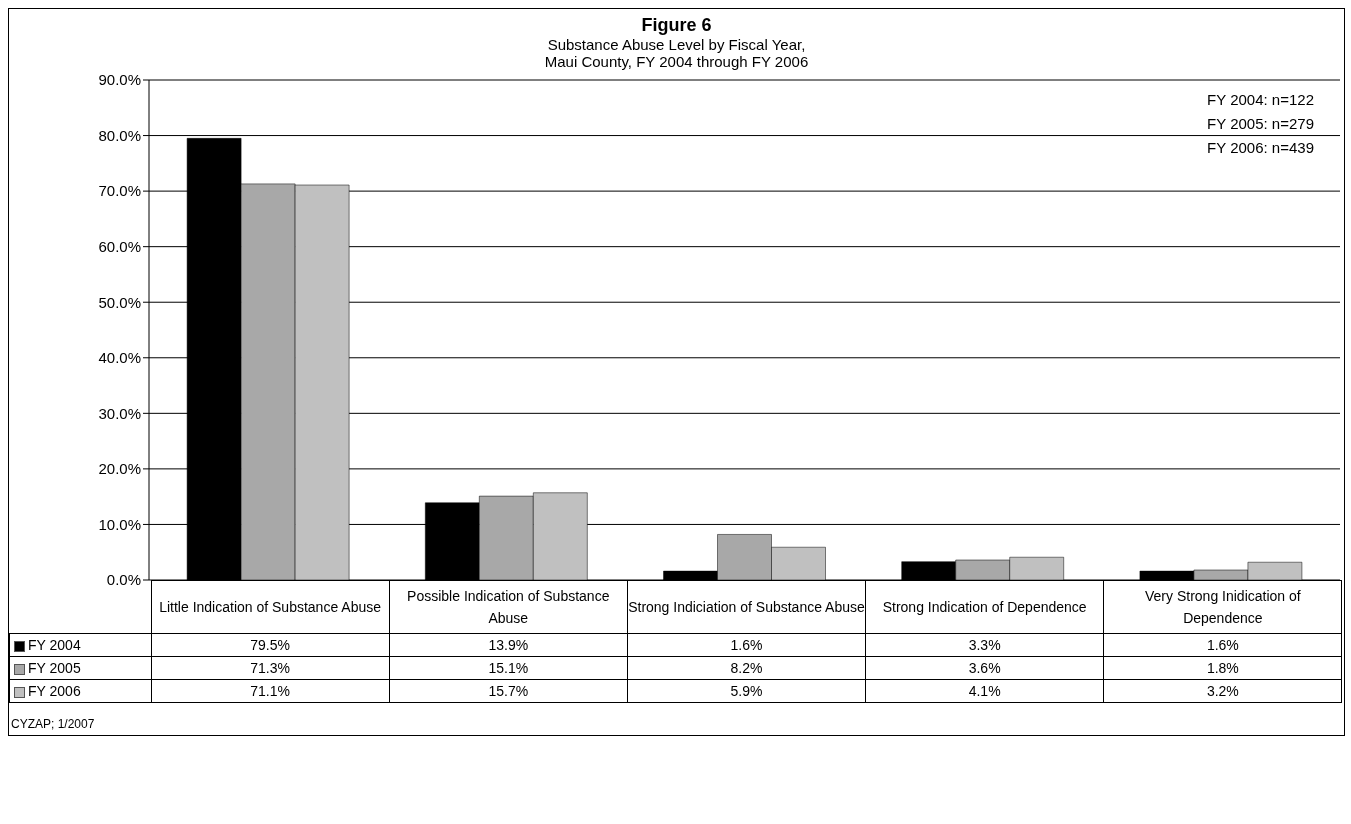 This screenshot has height=824, width=1351. Describe the element at coordinates (984, 607) in the screenshot. I see `x-tick-label: Strong Indication of Dependence` at that location.